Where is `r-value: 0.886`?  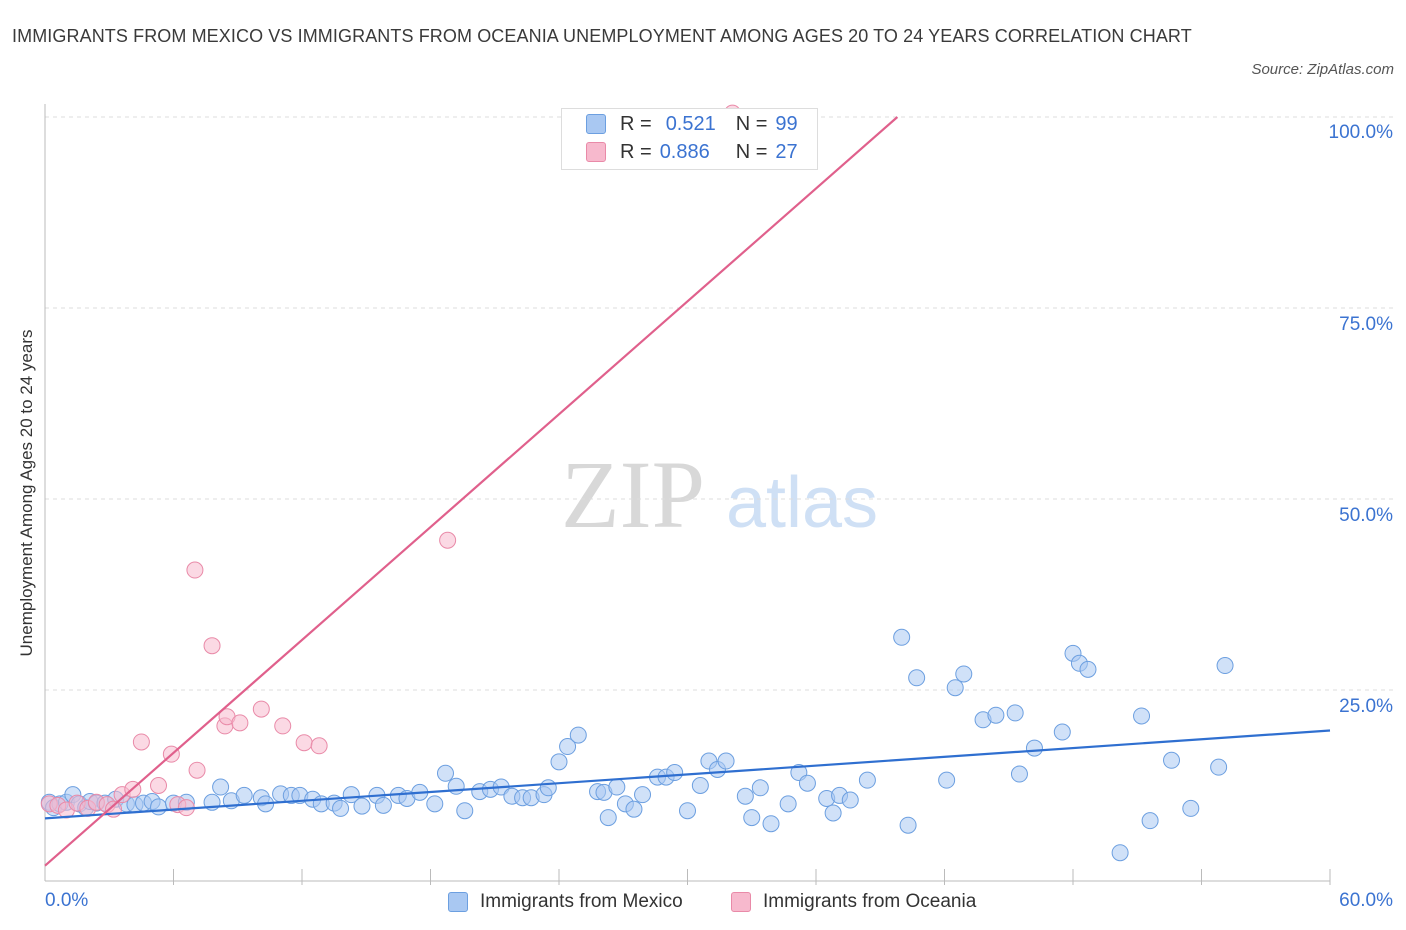
r-value: 0.886 is located at coordinates (684, 151).